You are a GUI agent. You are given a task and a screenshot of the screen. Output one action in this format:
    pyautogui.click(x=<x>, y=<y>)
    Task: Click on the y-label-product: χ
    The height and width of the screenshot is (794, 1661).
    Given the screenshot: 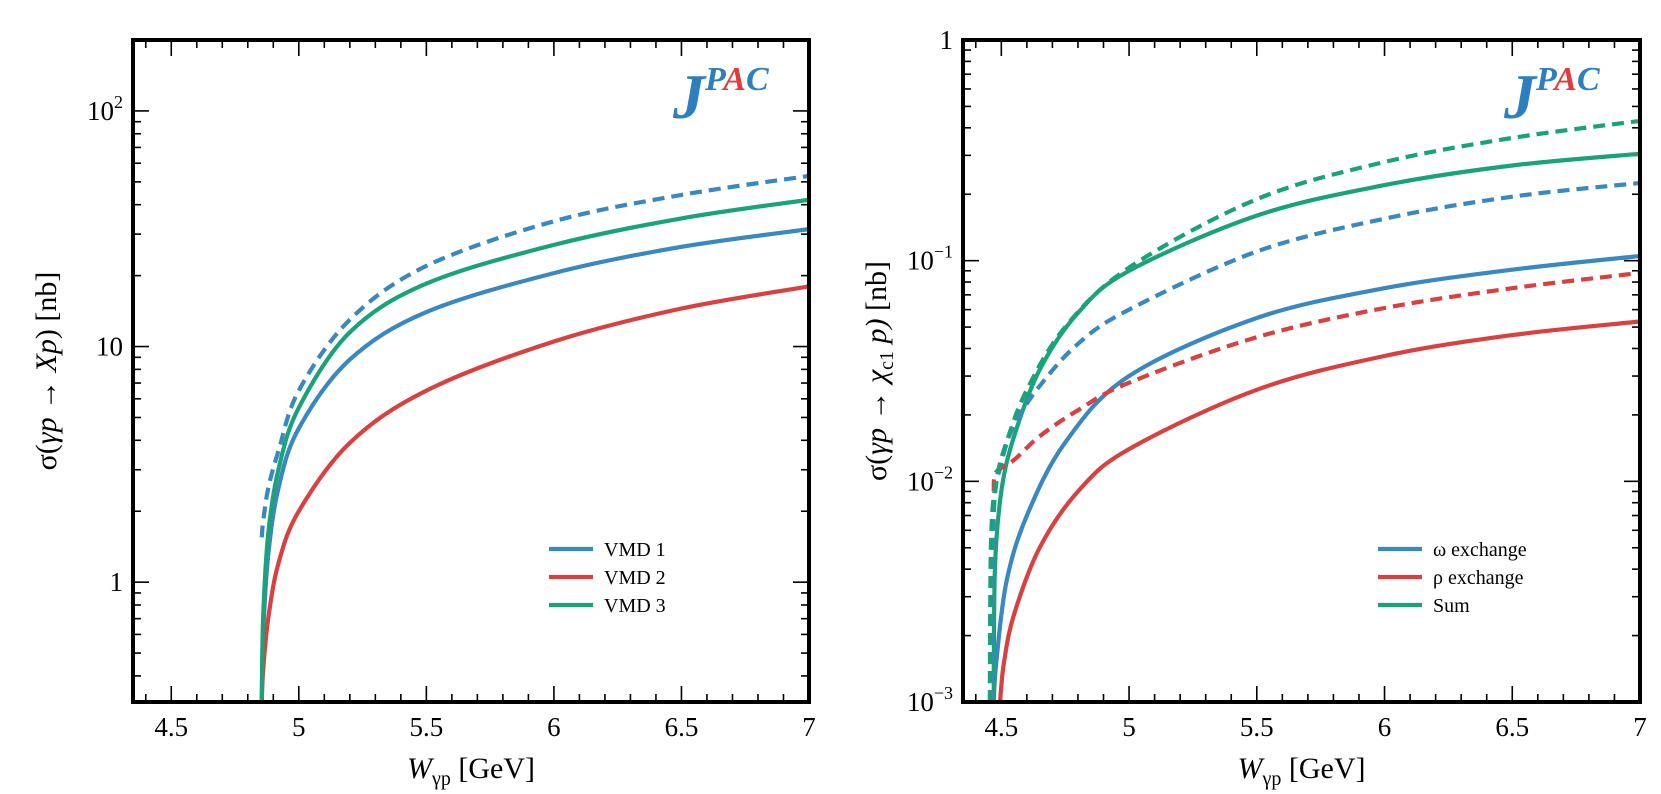 What is the action you would take?
    pyautogui.click(x=876, y=377)
    